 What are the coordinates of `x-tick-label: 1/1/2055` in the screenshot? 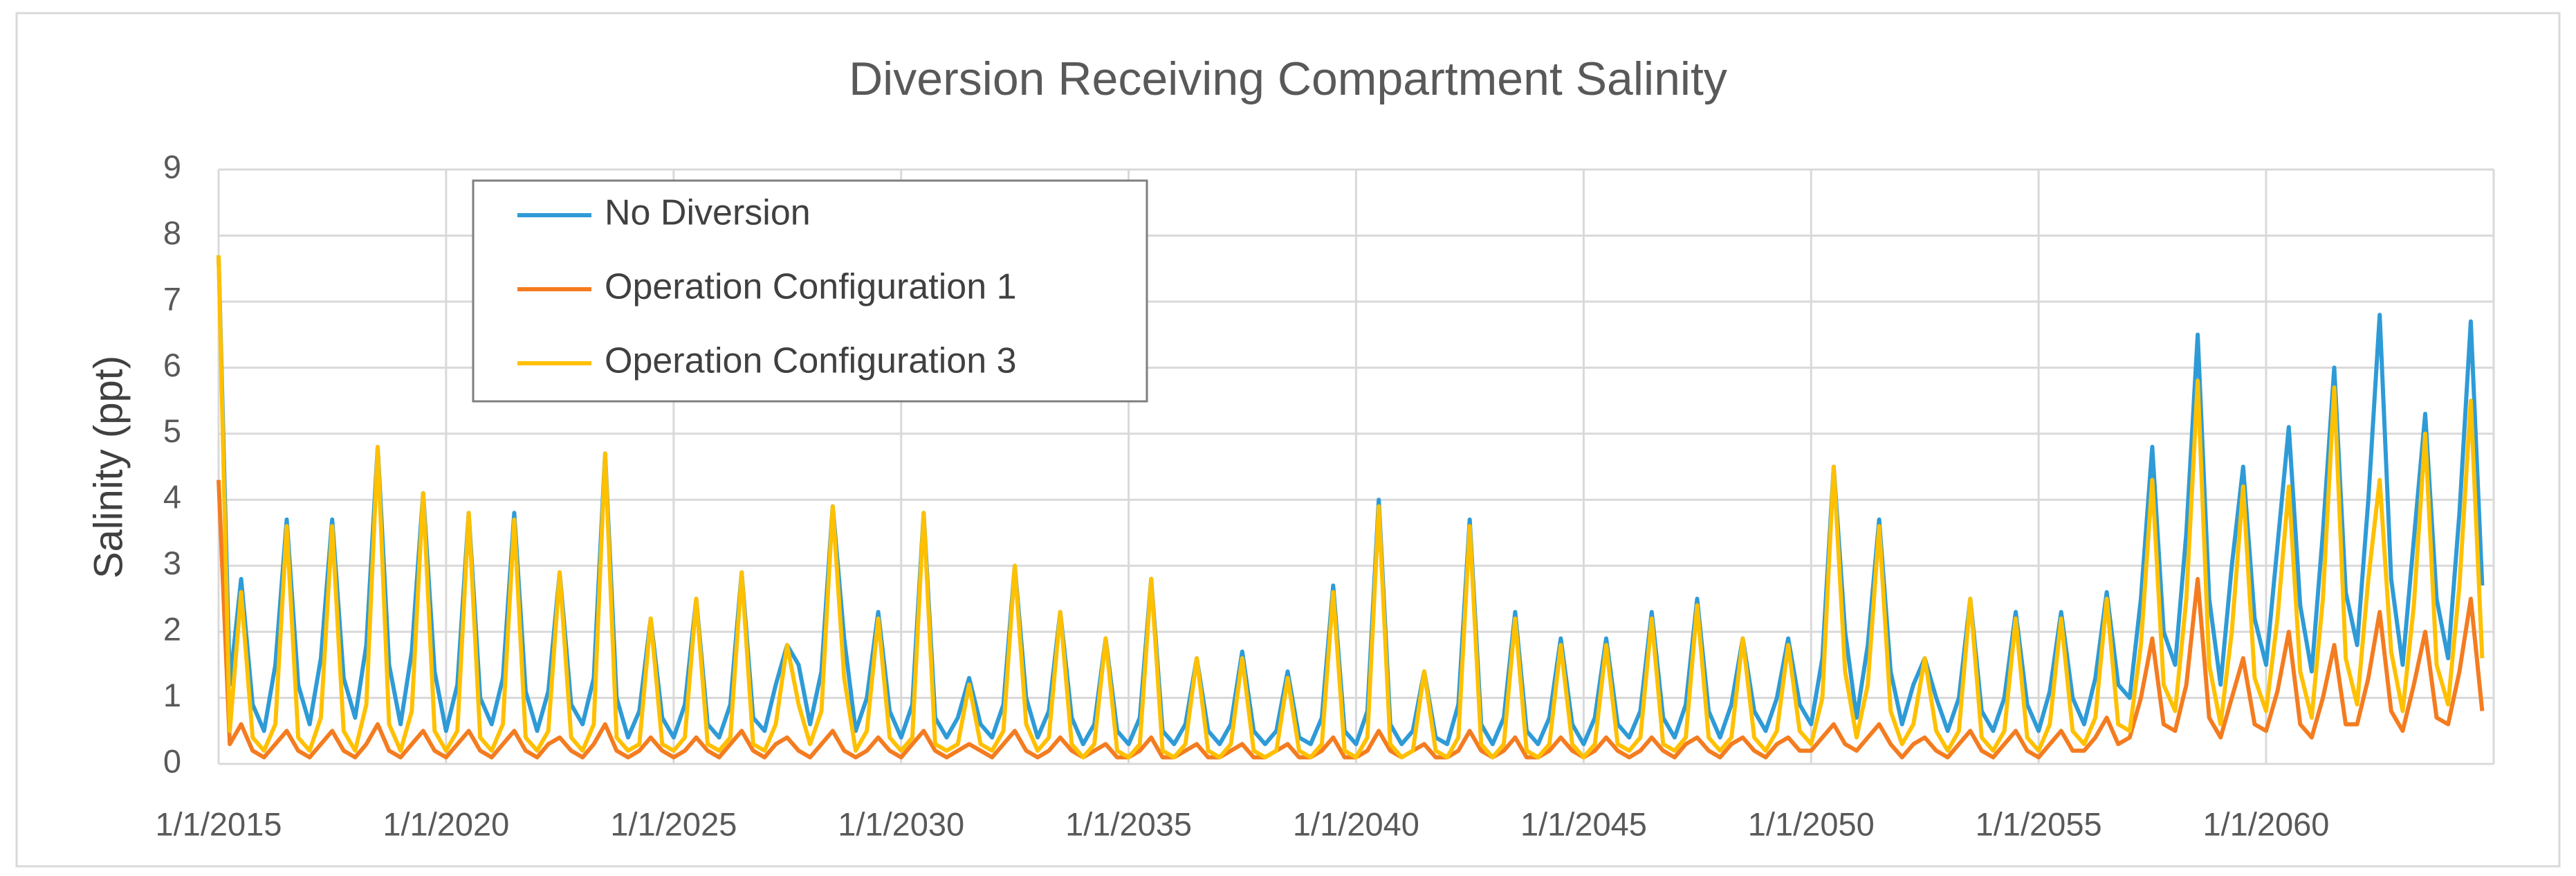 It's located at (2039, 823).